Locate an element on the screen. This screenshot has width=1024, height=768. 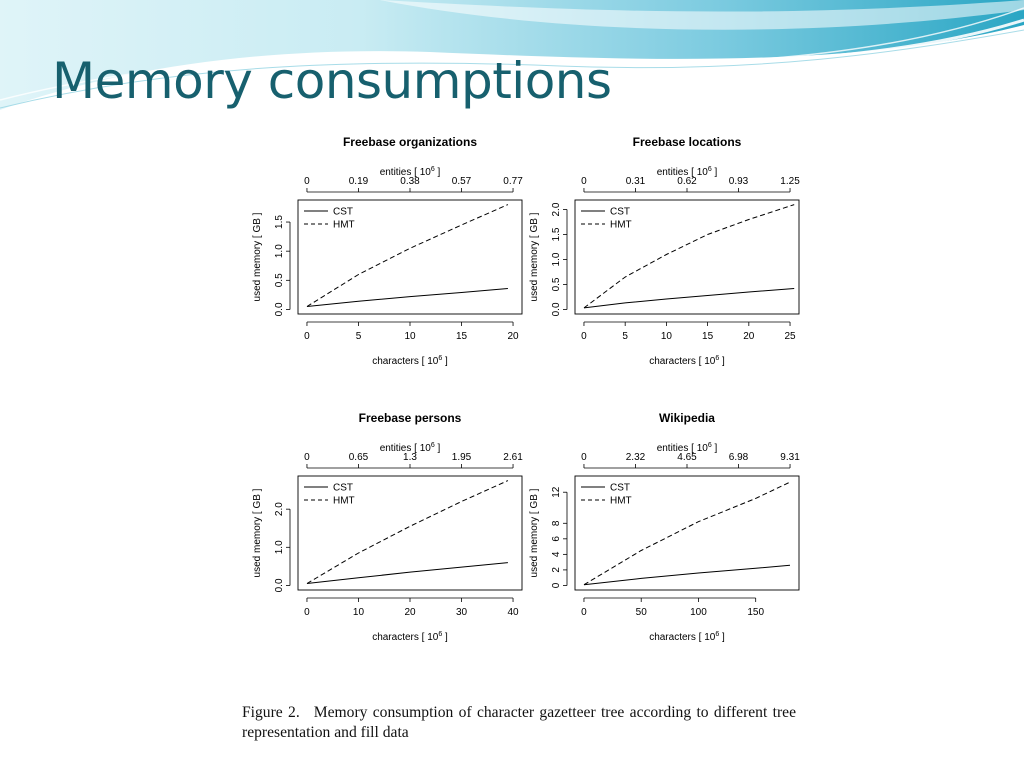
x-tick-label: 30 is located at coordinates (462, 612).